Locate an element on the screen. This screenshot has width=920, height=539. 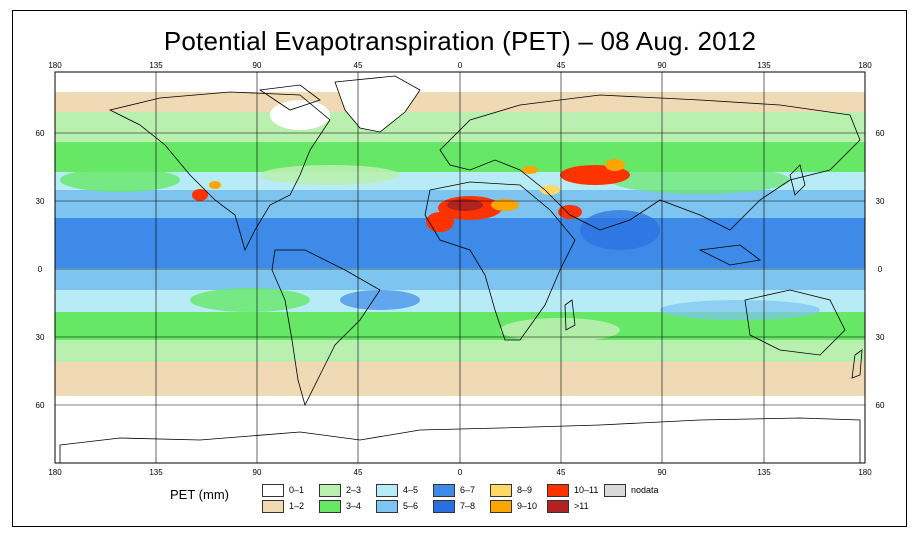
legend-label: 3–4 is located at coordinates (354, 506).